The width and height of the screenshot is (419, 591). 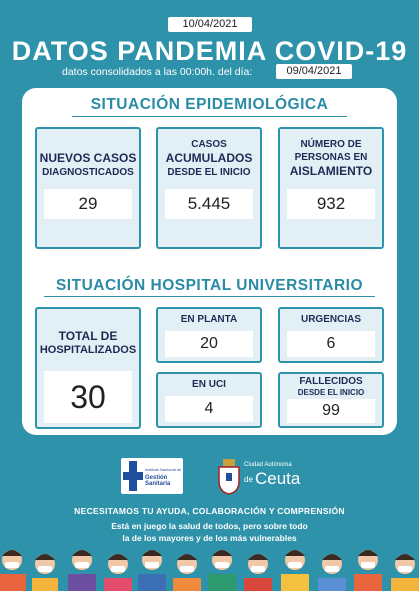 I want to click on value: 30, so click(x=88, y=397).